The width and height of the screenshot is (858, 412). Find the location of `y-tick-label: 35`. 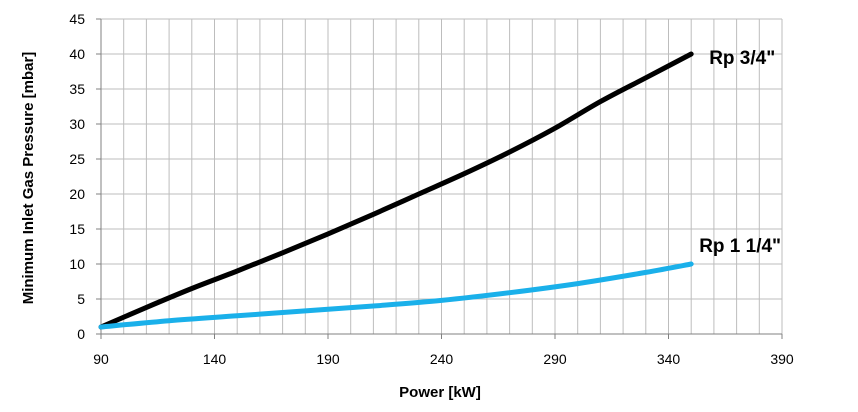

y-tick-label: 35 is located at coordinates (77, 89).